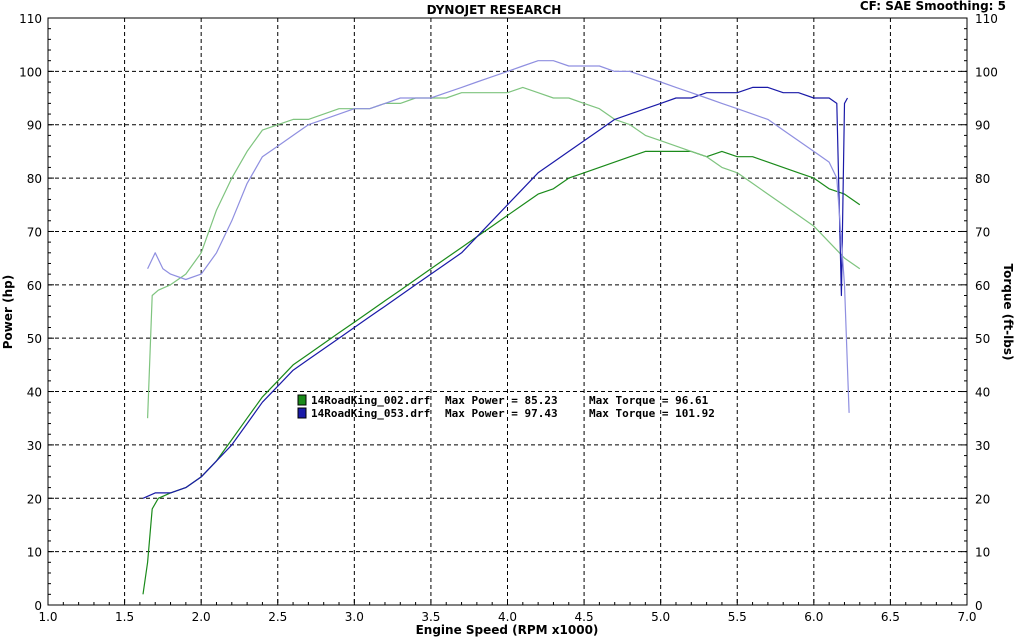  What do you see at coordinates (34, 286) in the screenshot?
I see `y-tick-label: 60` at bounding box center [34, 286].